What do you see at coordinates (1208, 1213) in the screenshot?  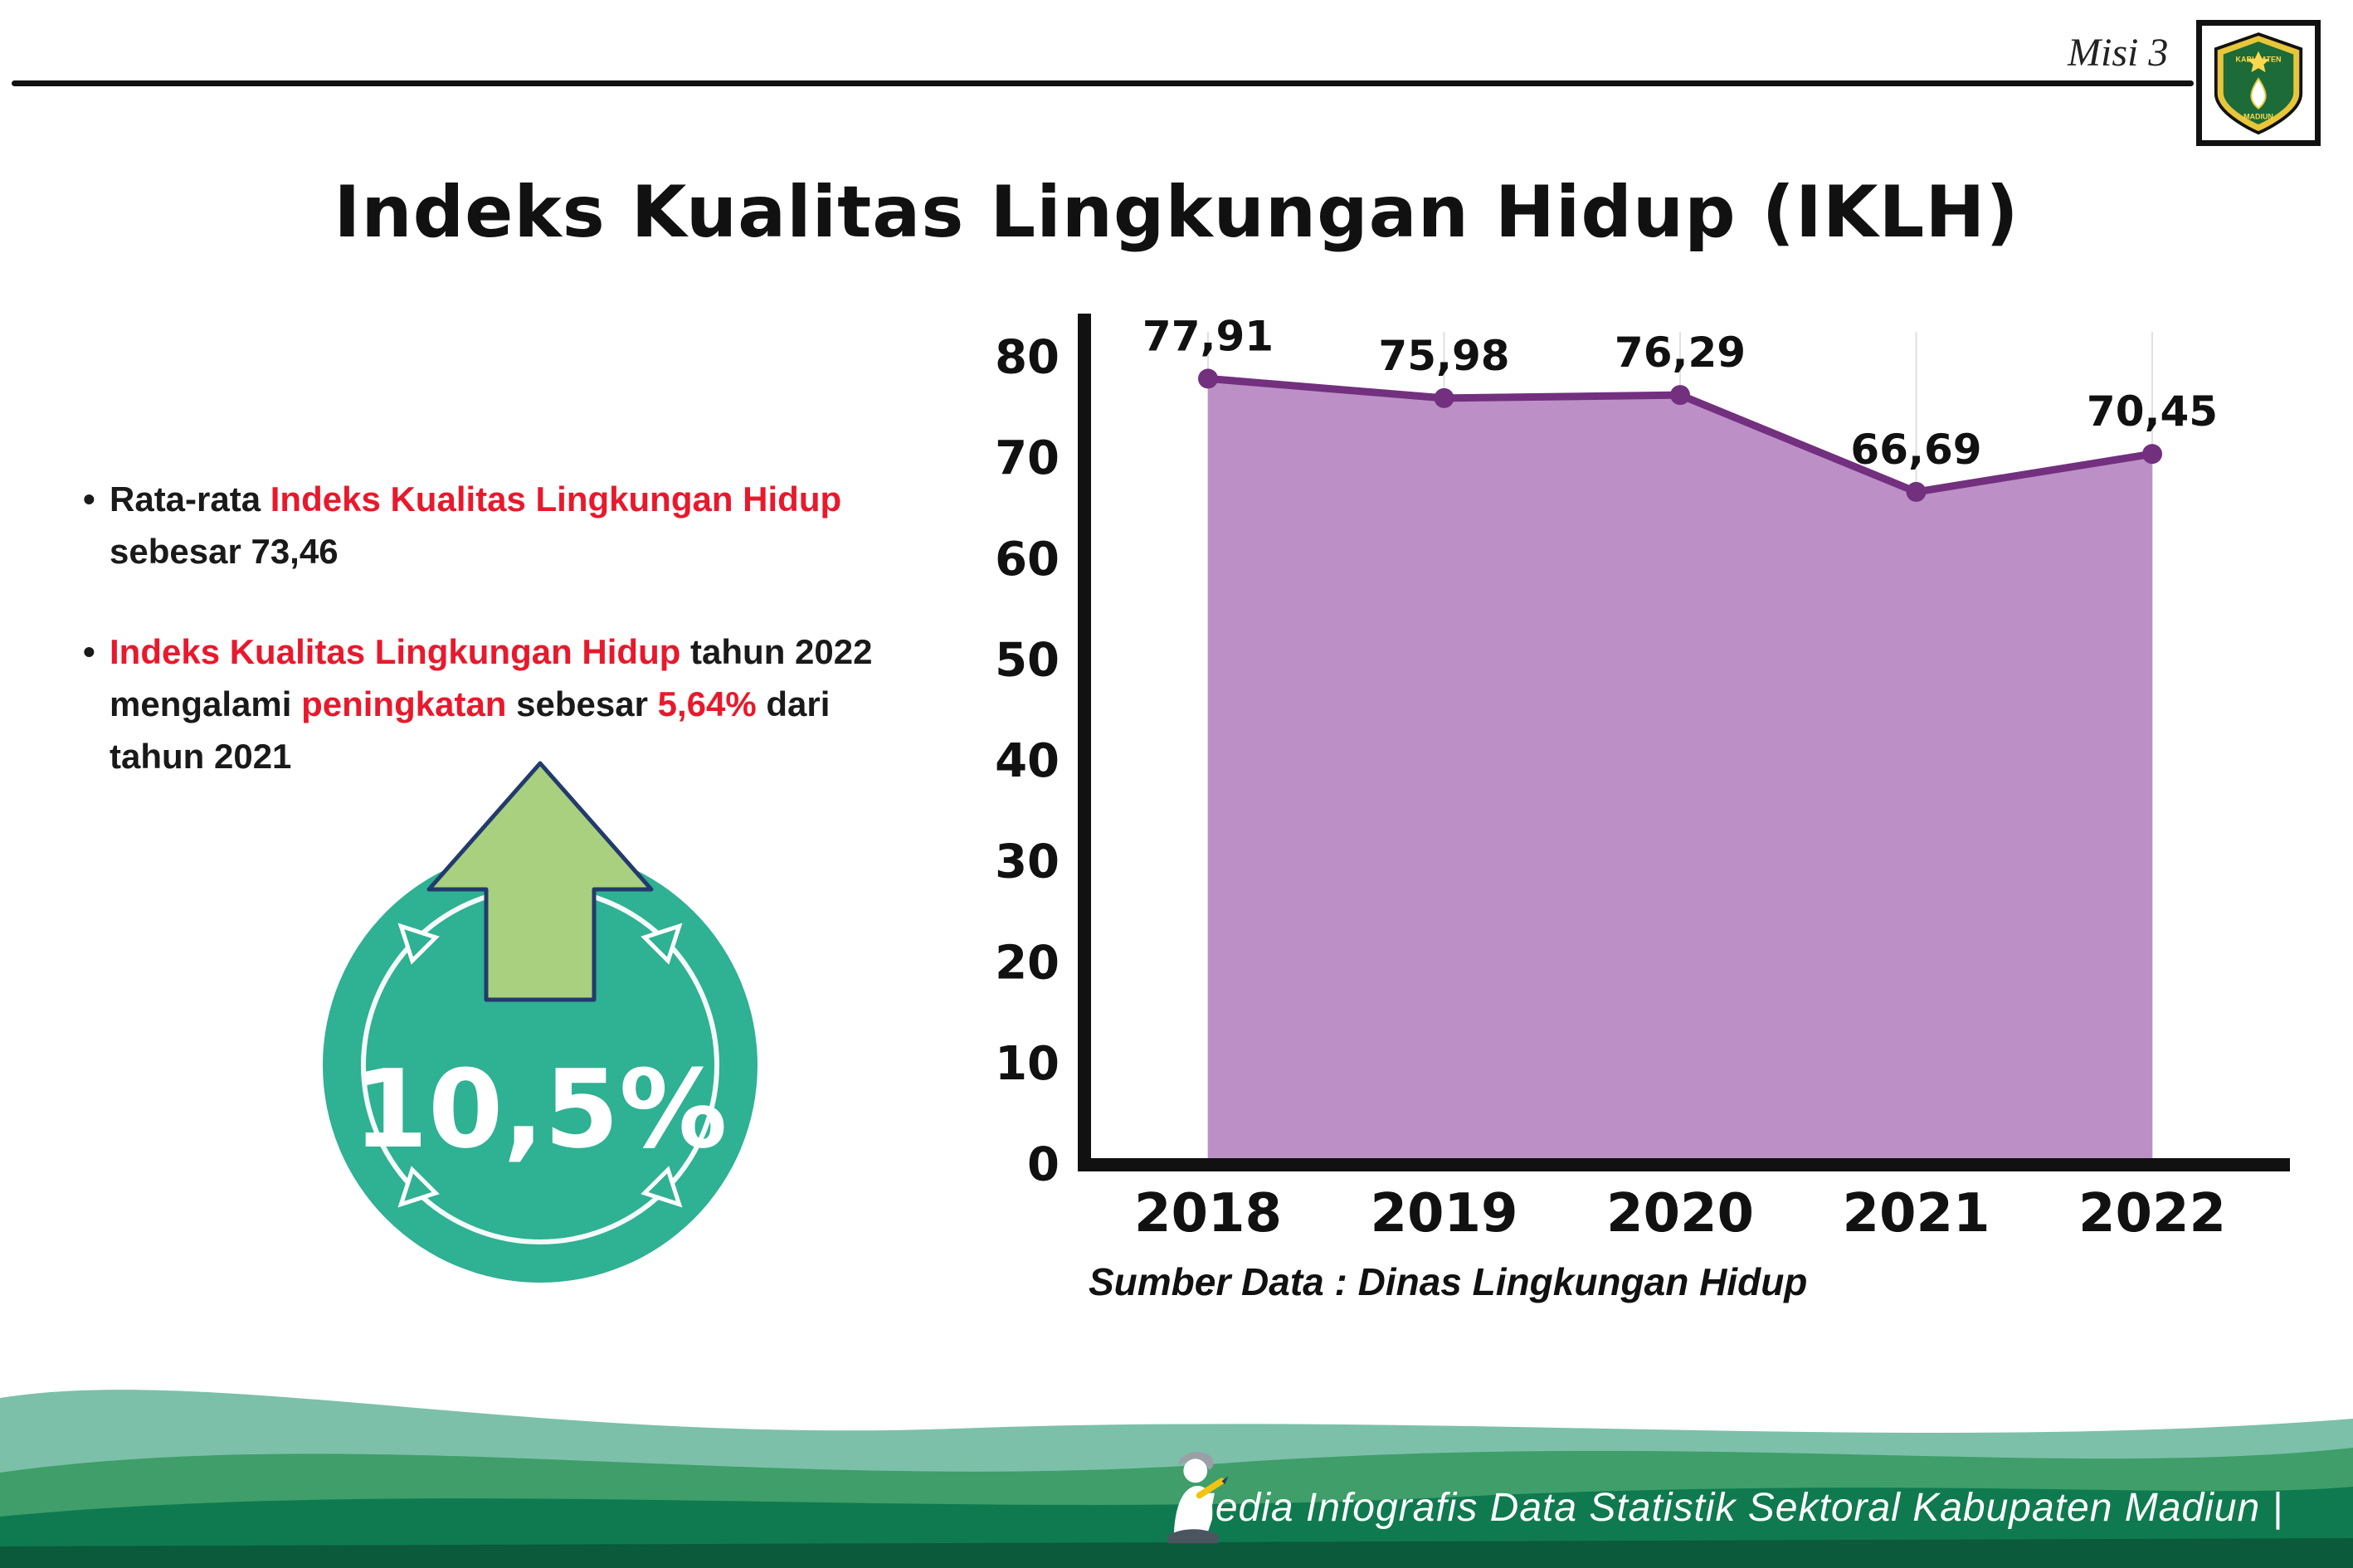 I see `x-tick-label: 2018` at bounding box center [1208, 1213].